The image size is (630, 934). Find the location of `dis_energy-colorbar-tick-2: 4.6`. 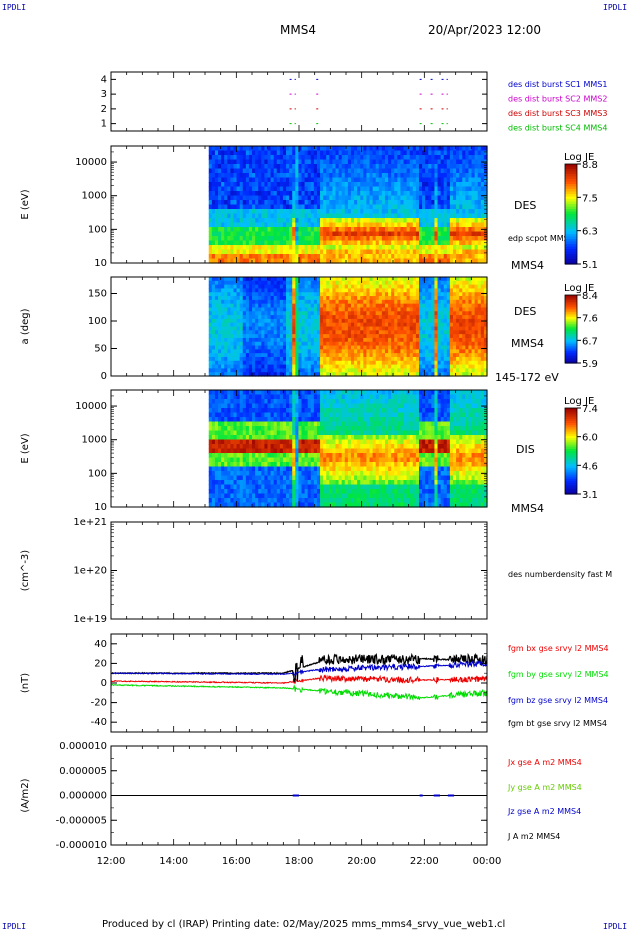

dis_energy-colorbar-tick-2: 4.6 is located at coordinates (590, 466).